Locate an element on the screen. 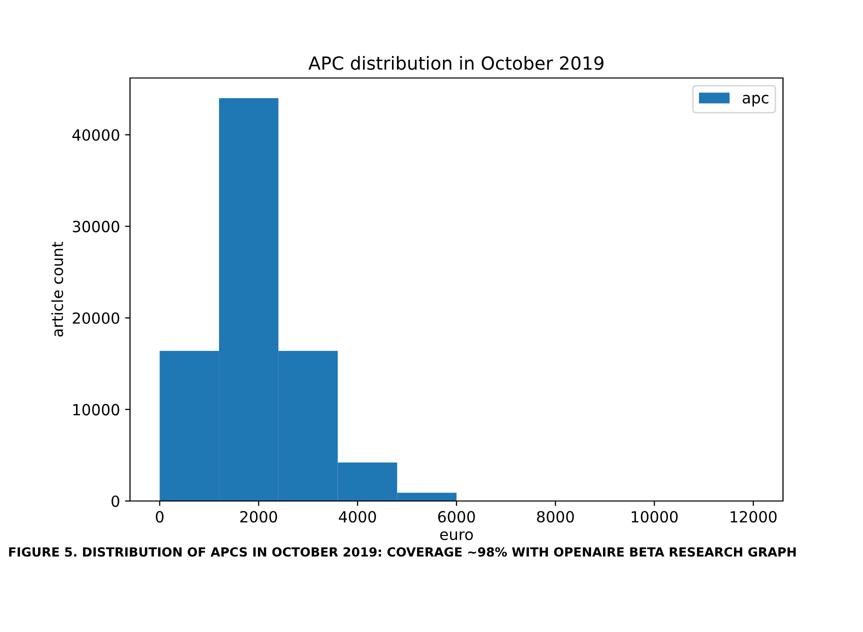 Image resolution: width=863 pixels, height=632 pixels. y-tick-label: 0 is located at coordinates (116, 501).